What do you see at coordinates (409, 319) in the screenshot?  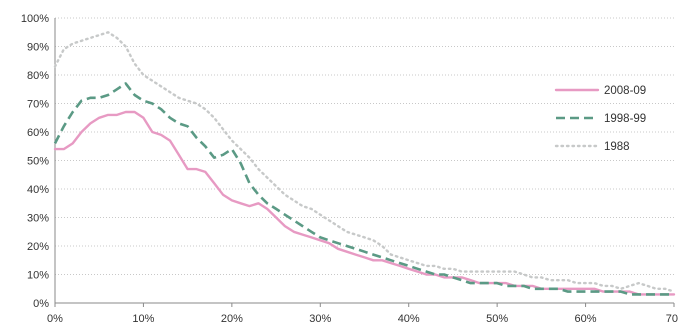 I see `x-tick-label: 40%` at bounding box center [409, 319].